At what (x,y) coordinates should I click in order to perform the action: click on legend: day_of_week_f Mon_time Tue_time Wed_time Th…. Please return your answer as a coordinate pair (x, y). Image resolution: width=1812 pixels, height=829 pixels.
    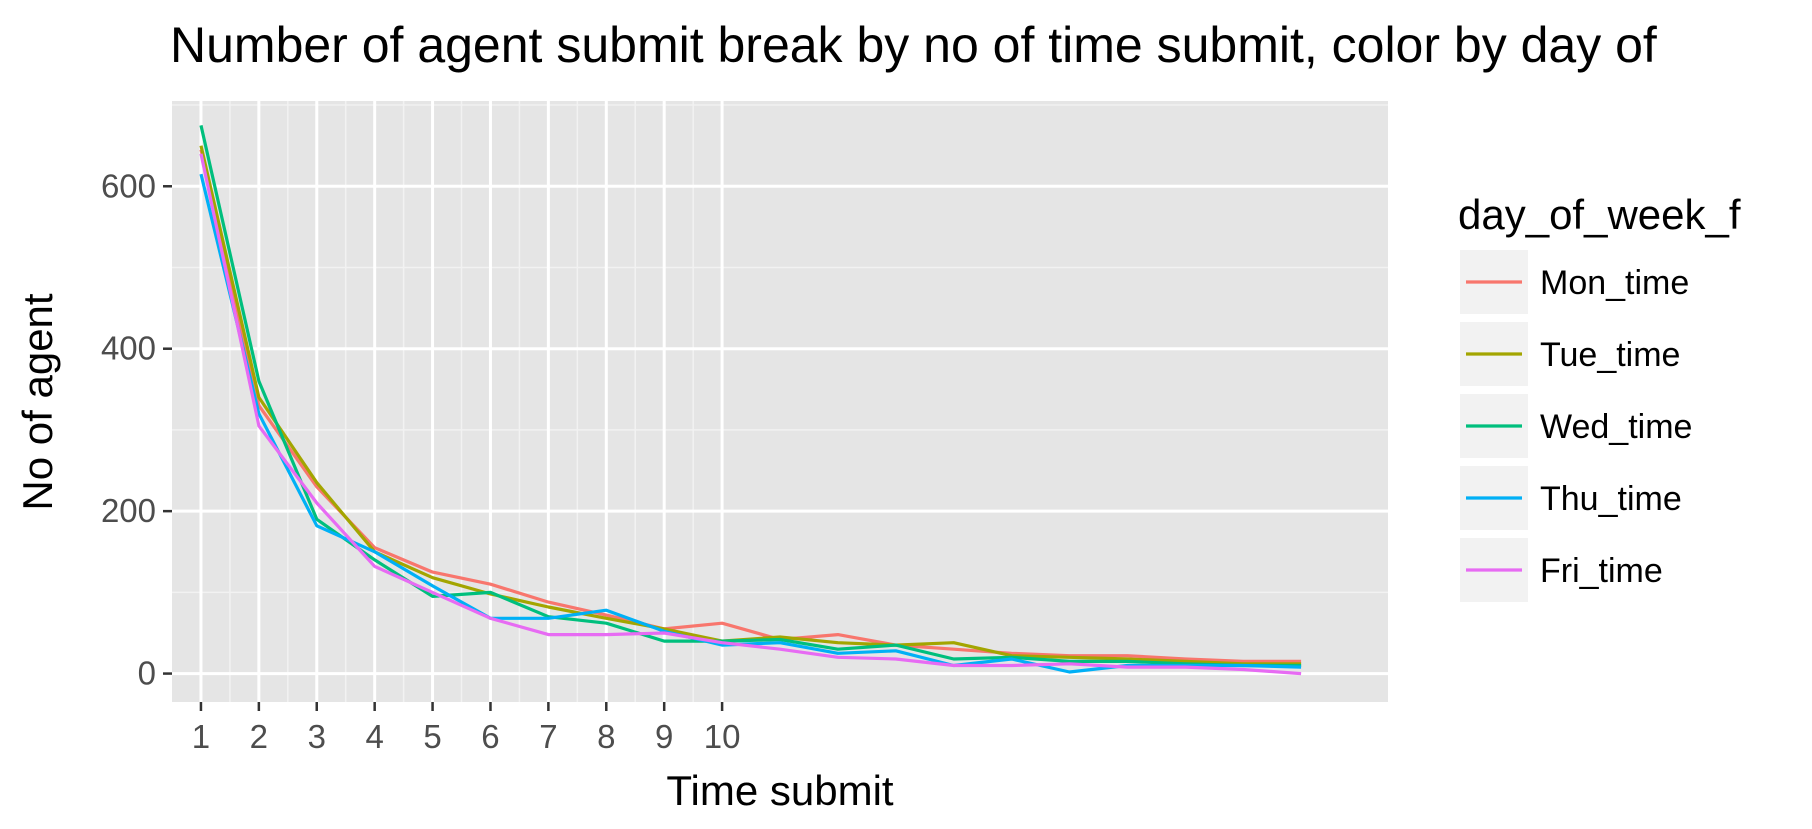
    Looking at the image, I should click on (1599, 396).